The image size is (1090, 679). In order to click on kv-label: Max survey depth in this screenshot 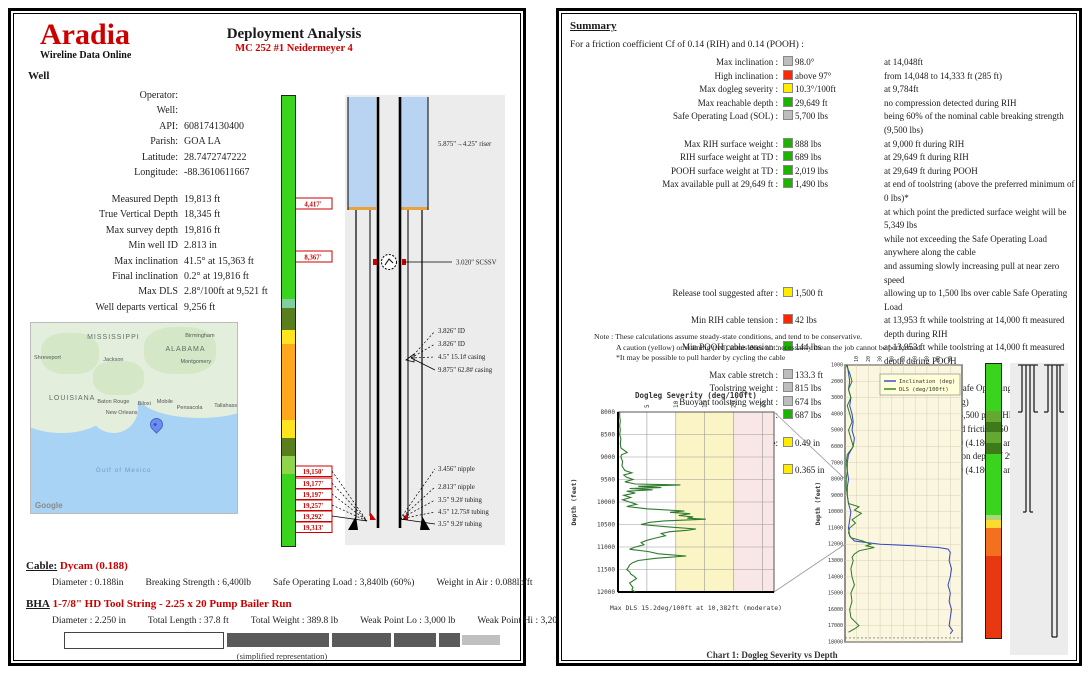, I will do `click(141, 230)`.